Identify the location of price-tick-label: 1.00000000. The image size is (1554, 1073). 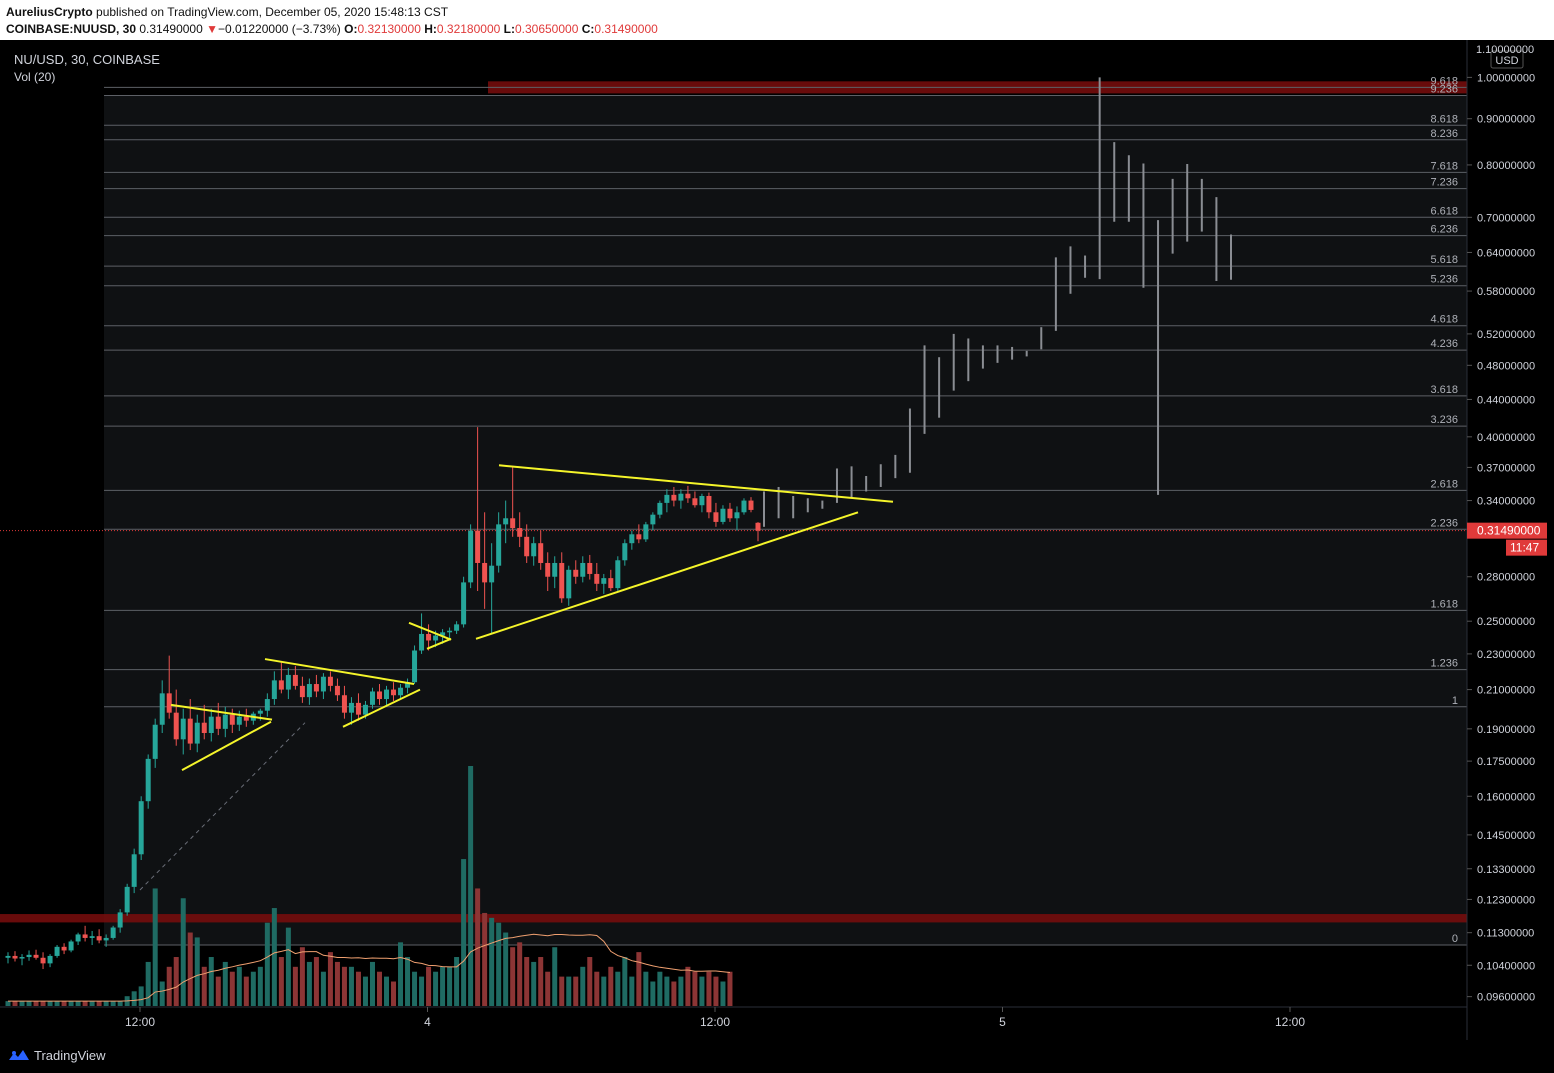
(1506, 78).